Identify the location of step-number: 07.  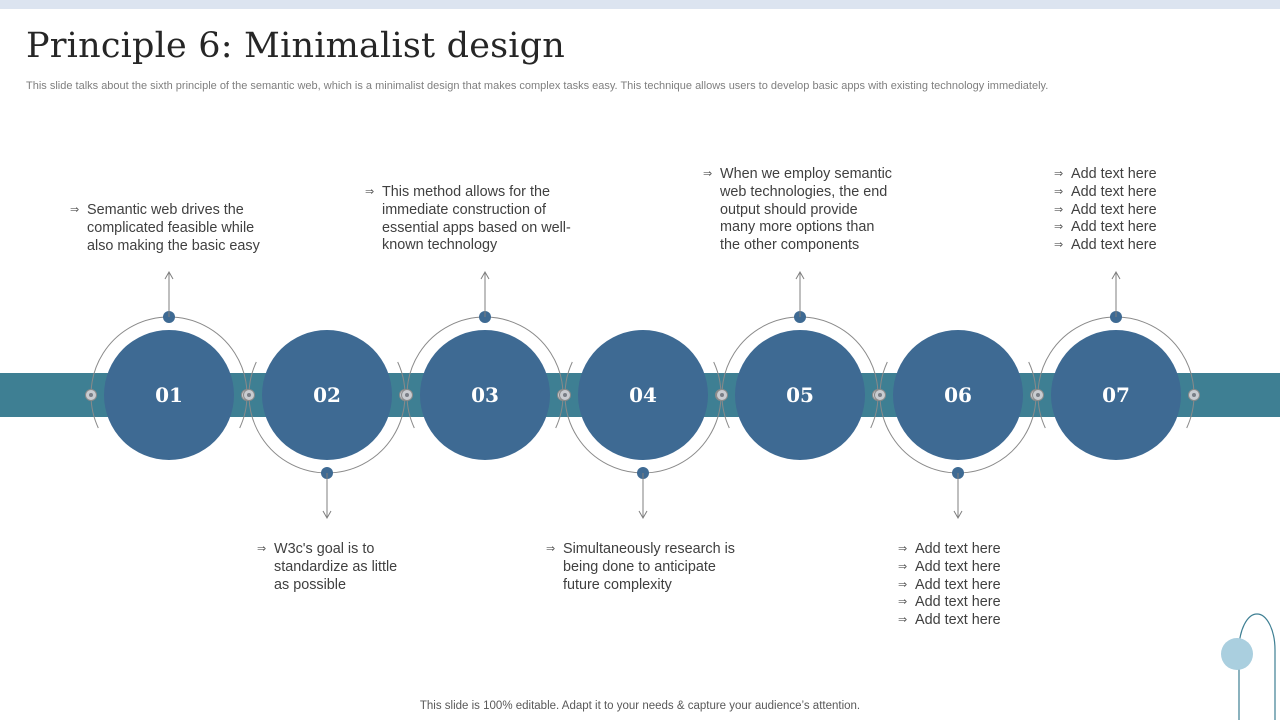
(1116, 395).